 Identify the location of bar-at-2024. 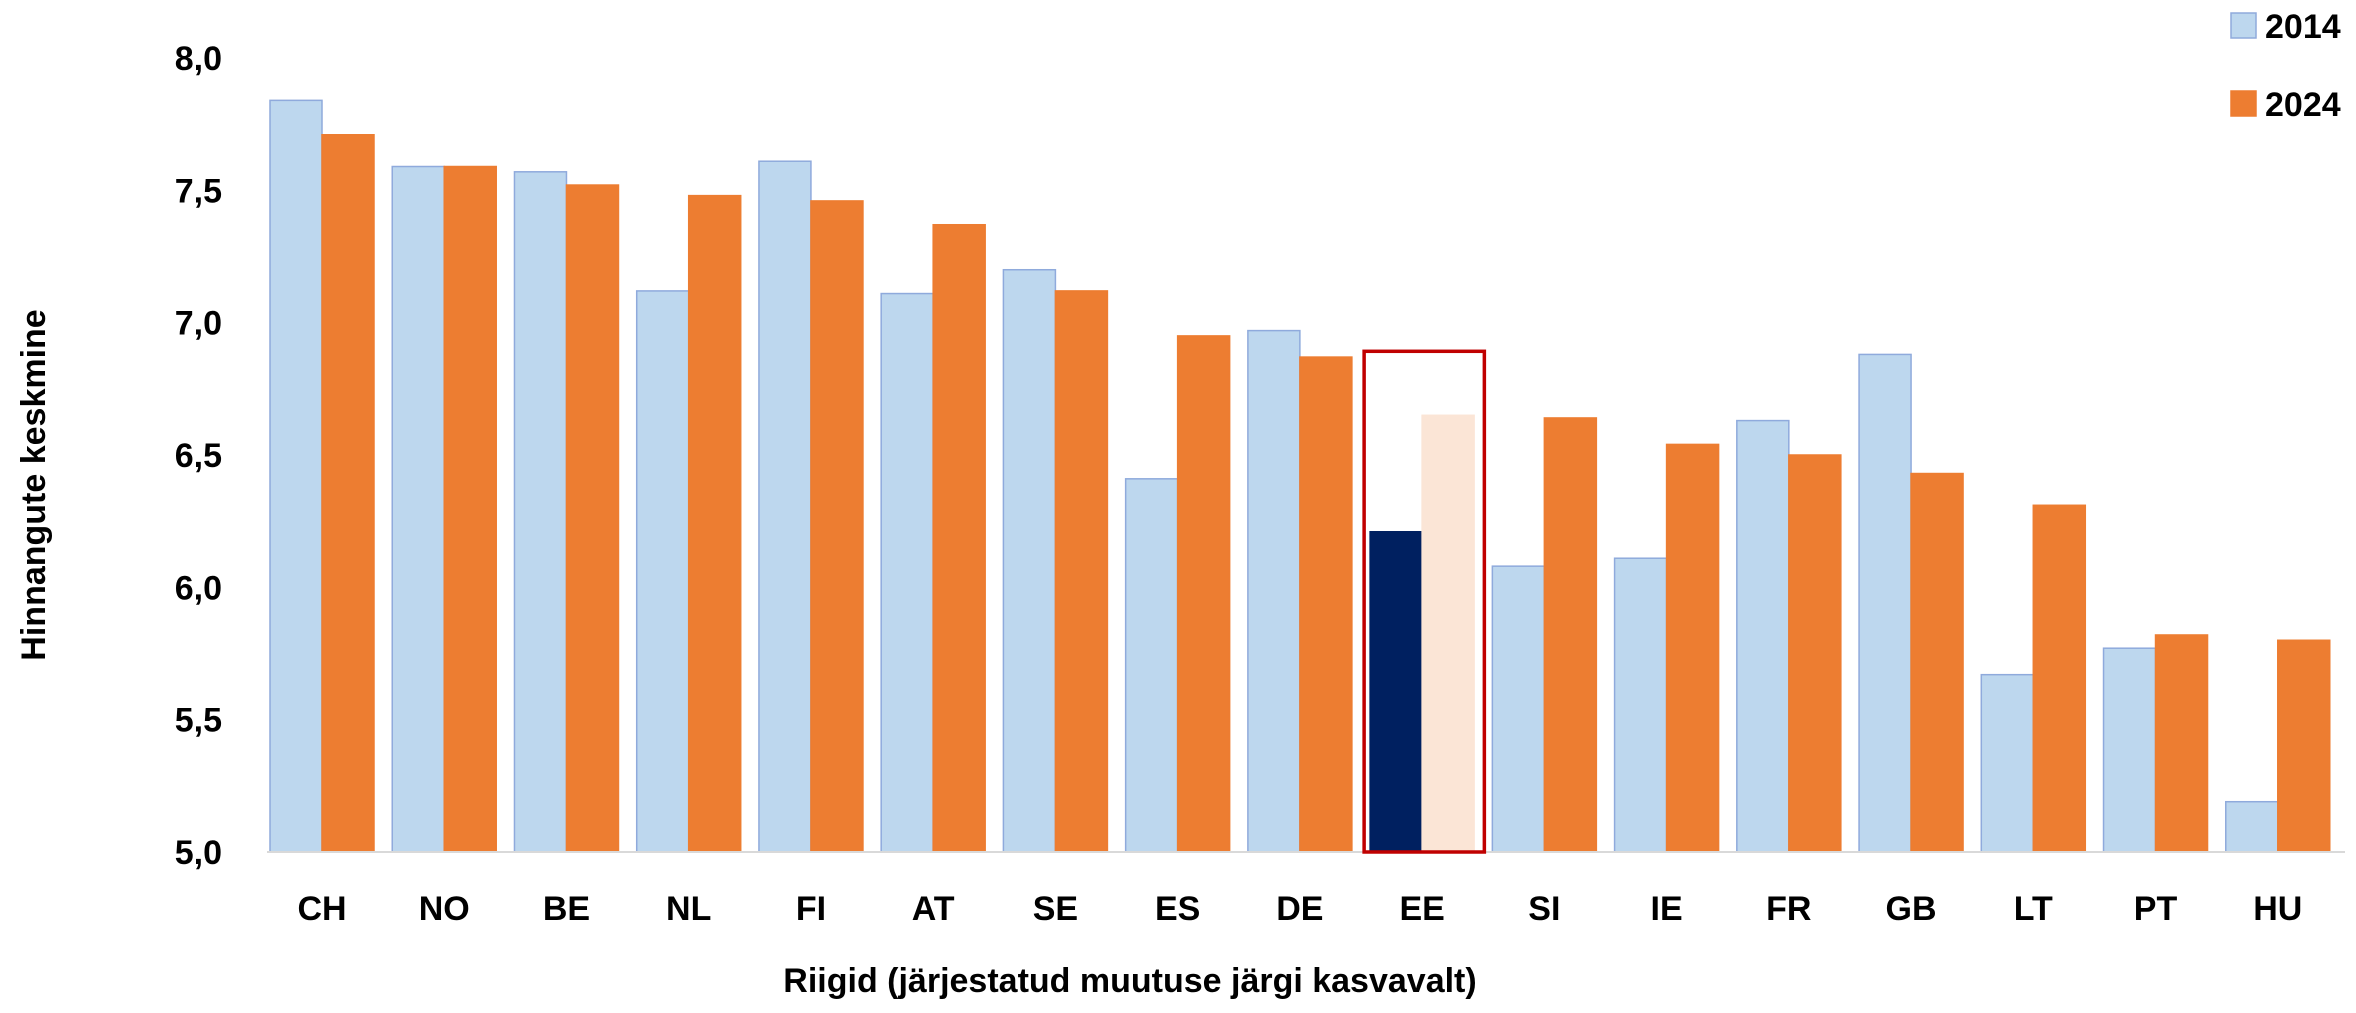
(959, 538).